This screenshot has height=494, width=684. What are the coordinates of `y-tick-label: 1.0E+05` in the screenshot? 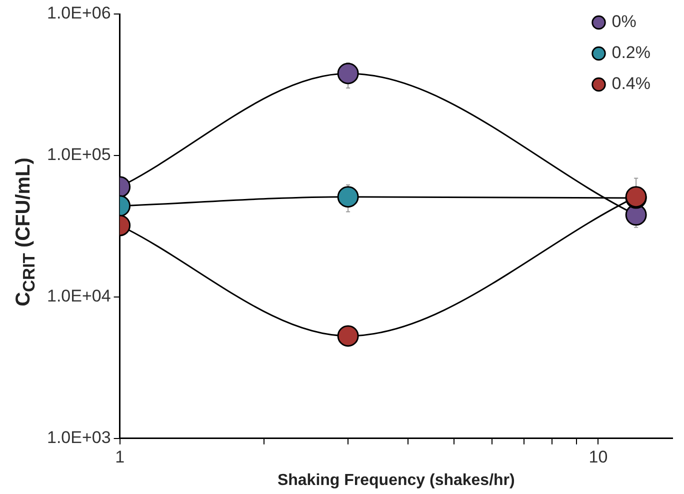 It's located at (78, 154).